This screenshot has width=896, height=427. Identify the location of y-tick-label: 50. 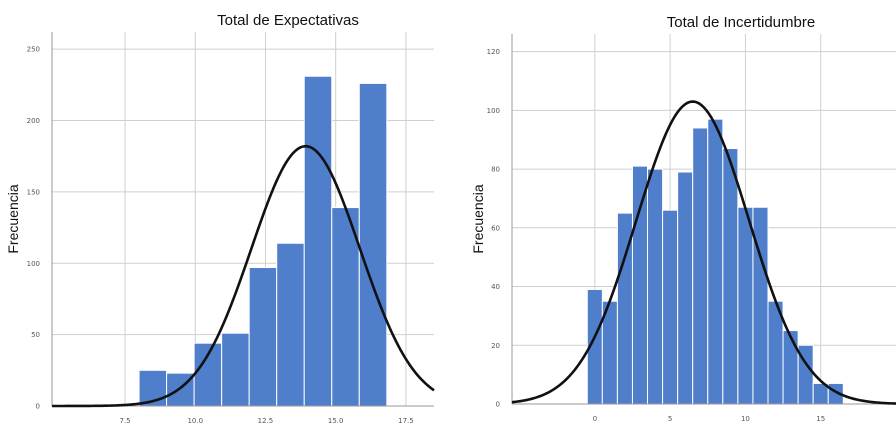
(35, 335).